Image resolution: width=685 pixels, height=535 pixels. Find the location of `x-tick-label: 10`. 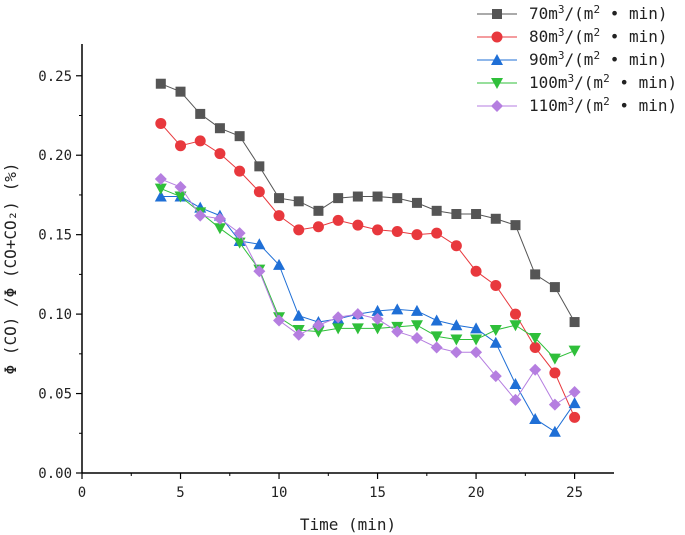

x-tick-label: 10 is located at coordinates (279, 493).